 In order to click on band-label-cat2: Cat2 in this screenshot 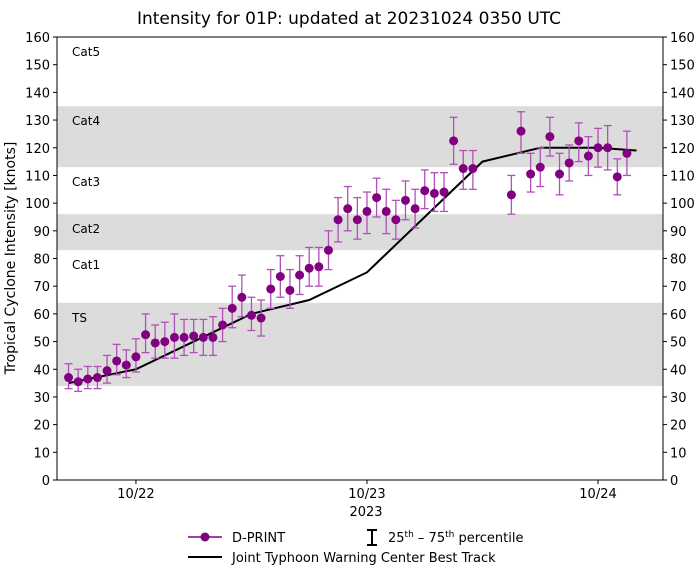, I will do `click(86, 229)`.